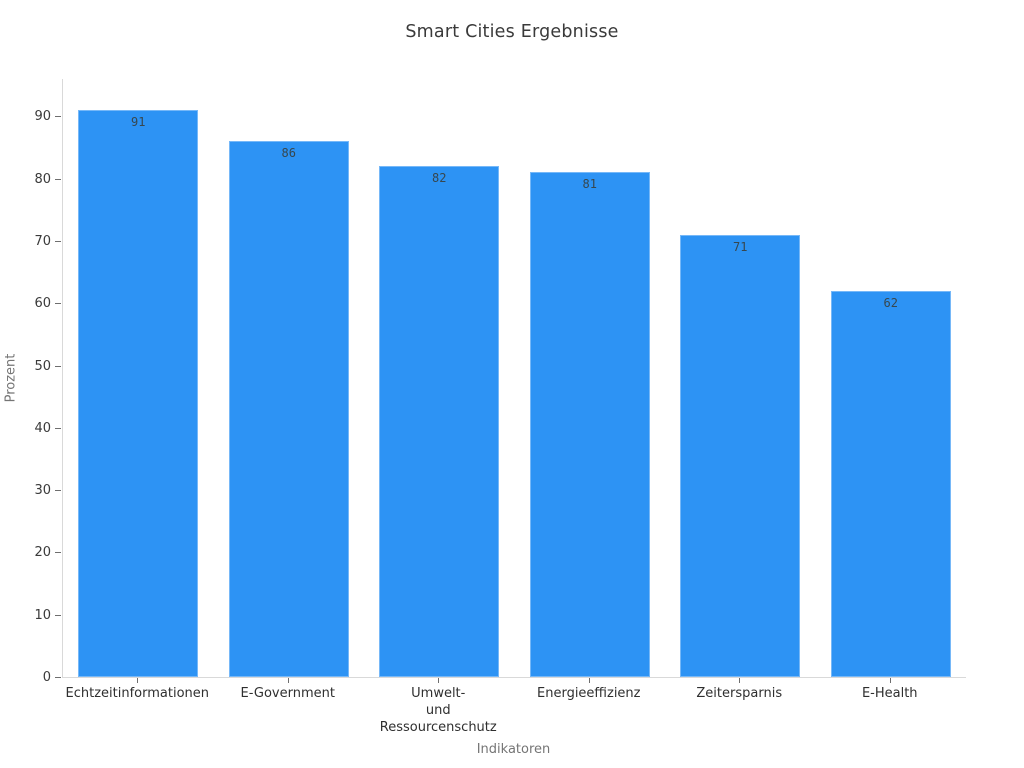 This screenshot has height=768, width=1024. Describe the element at coordinates (42, 491) in the screenshot. I see `y-tick-label: 30` at that location.